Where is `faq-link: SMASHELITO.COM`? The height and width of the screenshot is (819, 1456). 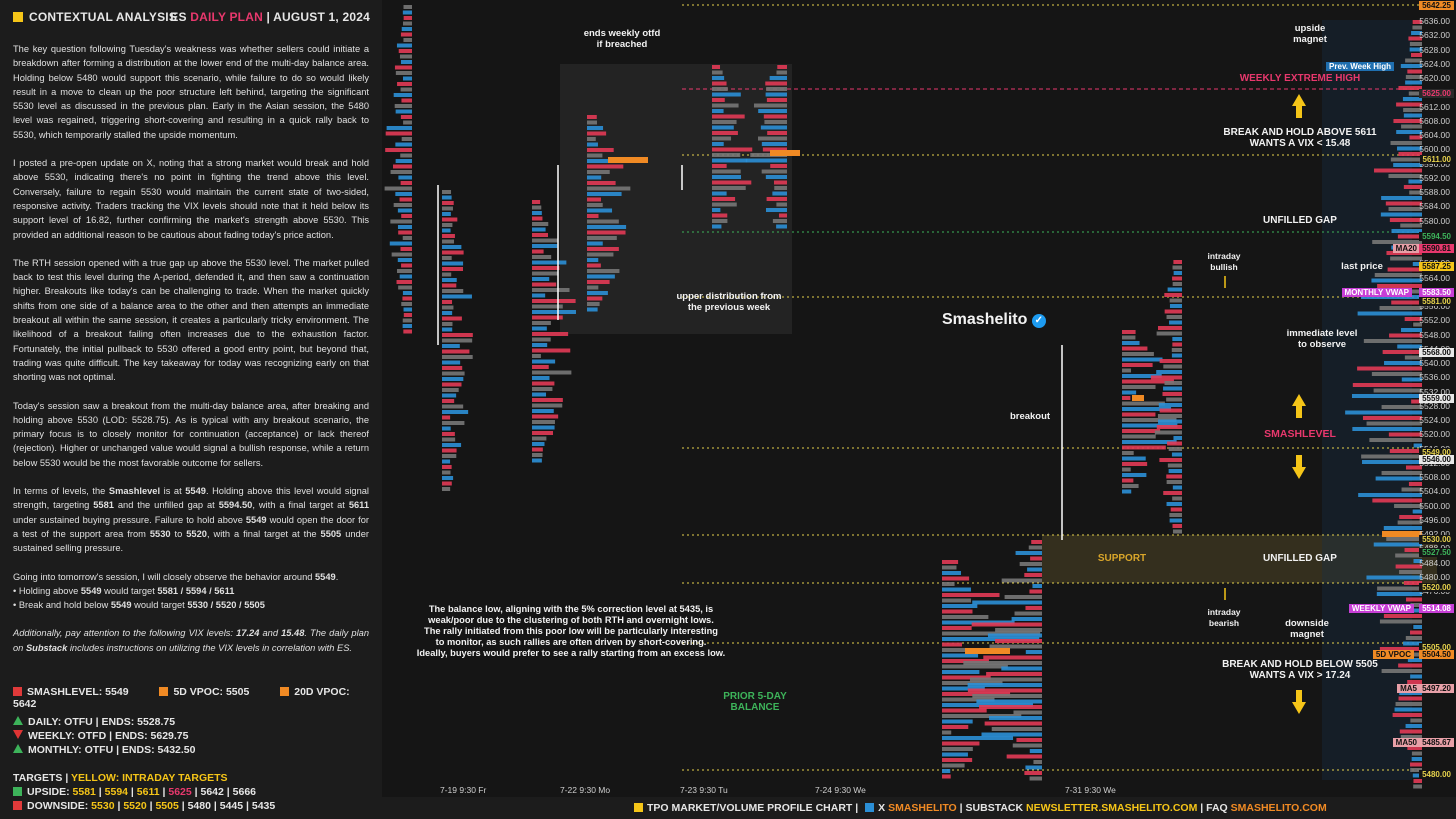 faq-link: SMASHELITO.COM is located at coordinates (1278, 808).